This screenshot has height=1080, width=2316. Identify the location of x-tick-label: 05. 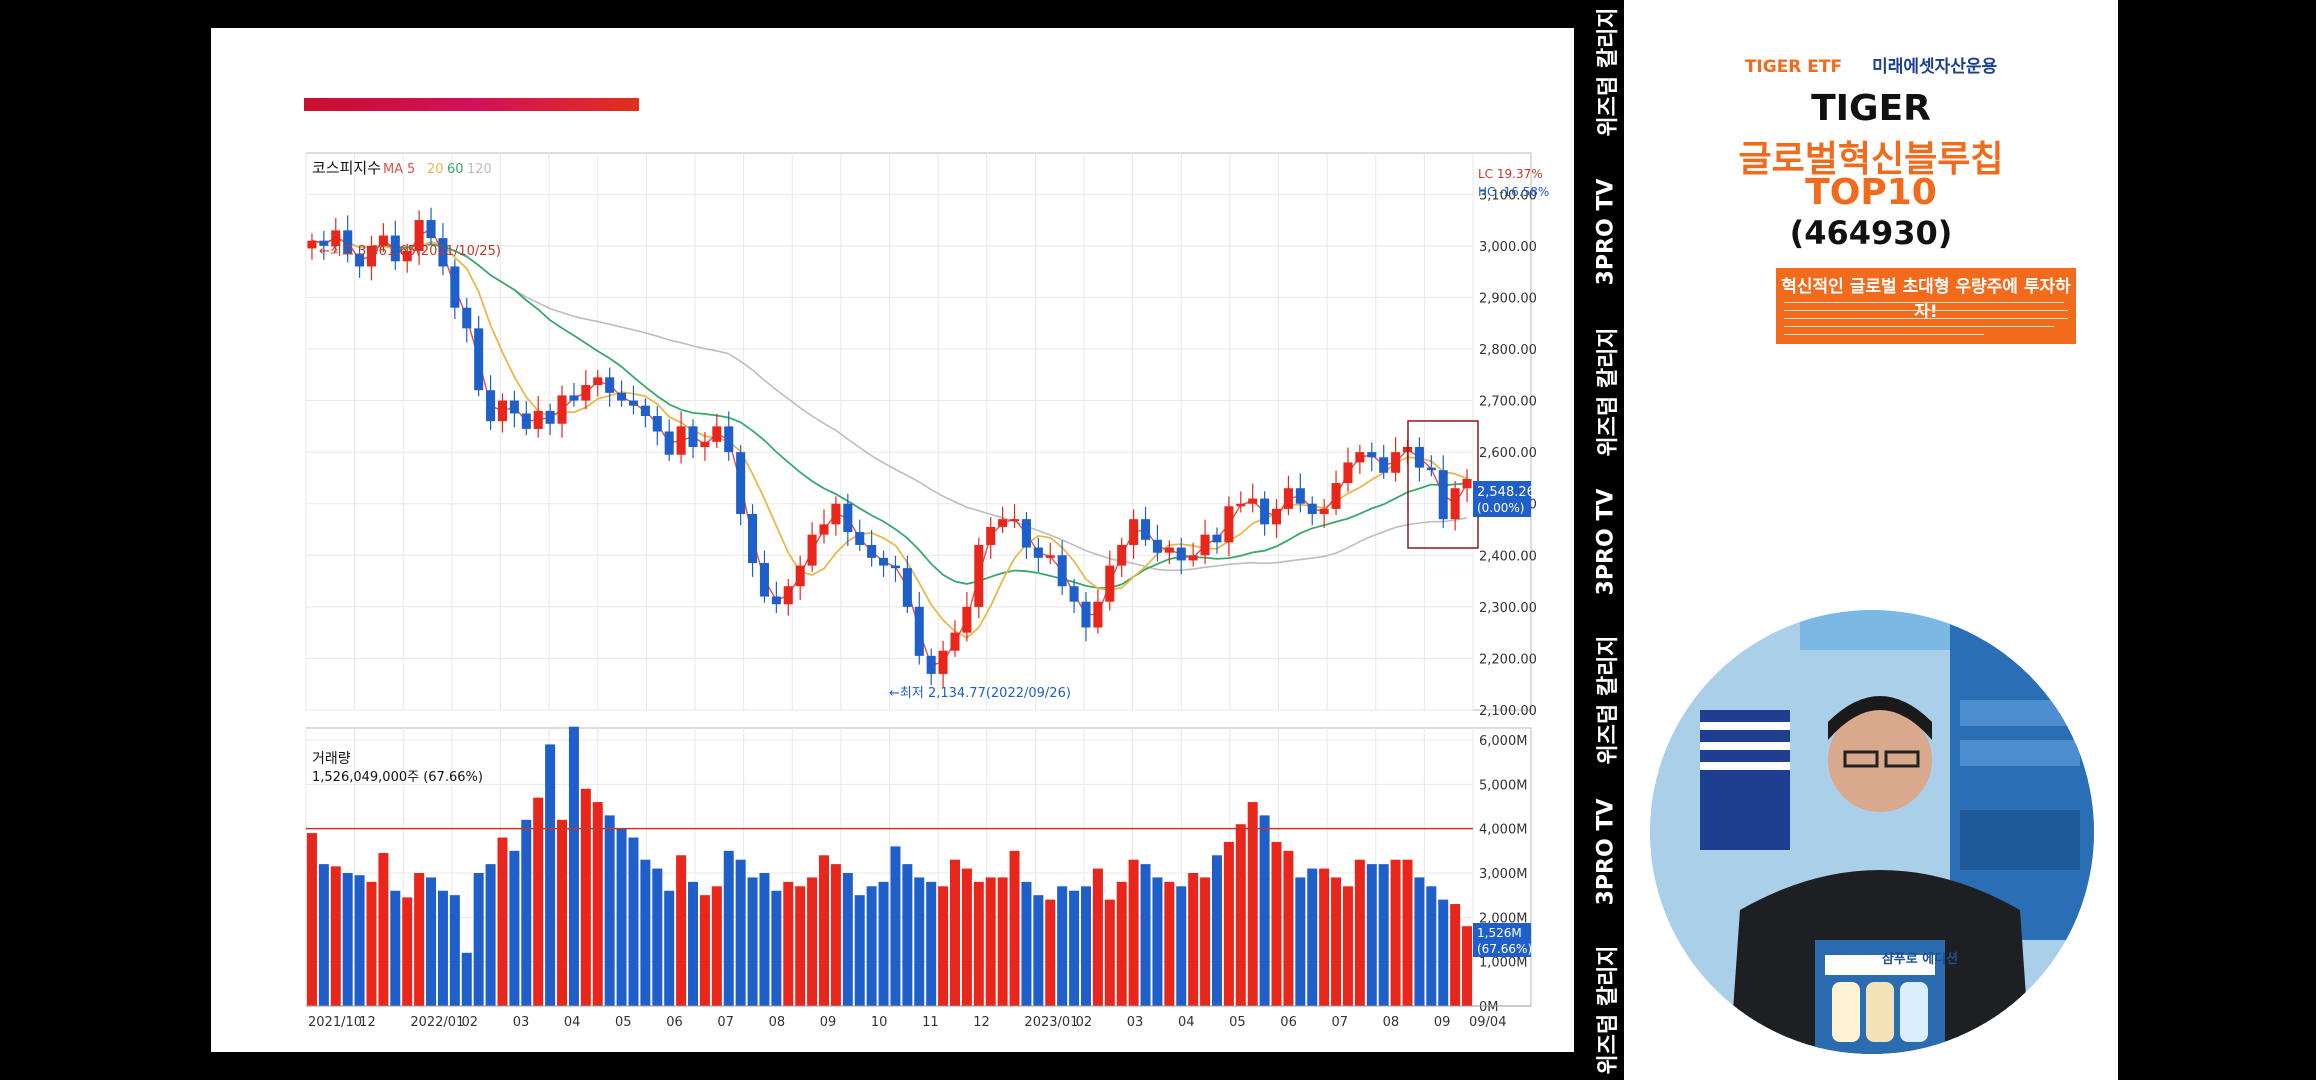
(623, 1022).